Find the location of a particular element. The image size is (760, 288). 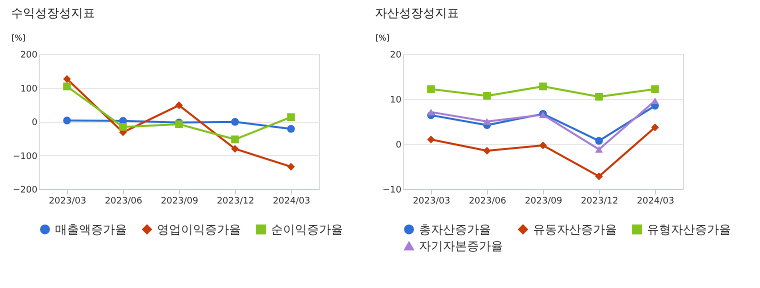

legend-label: 자기자본증가율 is located at coordinates (461, 246).